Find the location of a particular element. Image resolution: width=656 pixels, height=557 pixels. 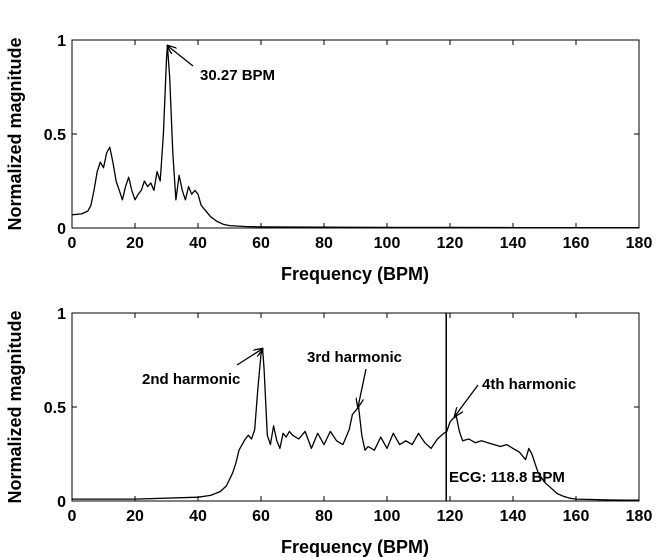

bottom-reference-line: ECG: 118.8 BPM is located at coordinates (505, 407).